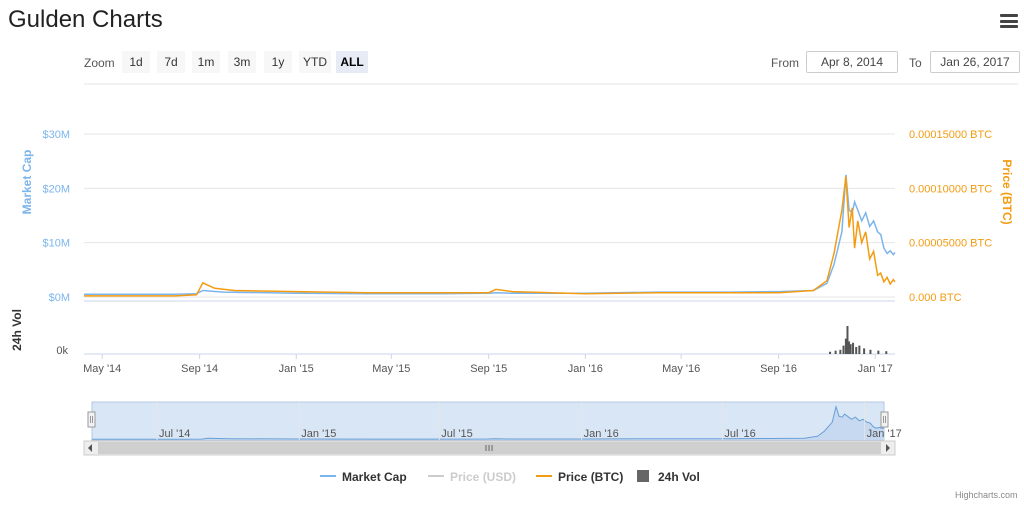 This screenshot has width=1024, height=509. Describe the element at coordinates (888, 448) in the screenshot. I see `scroll-right-arrow-icon` at that location.